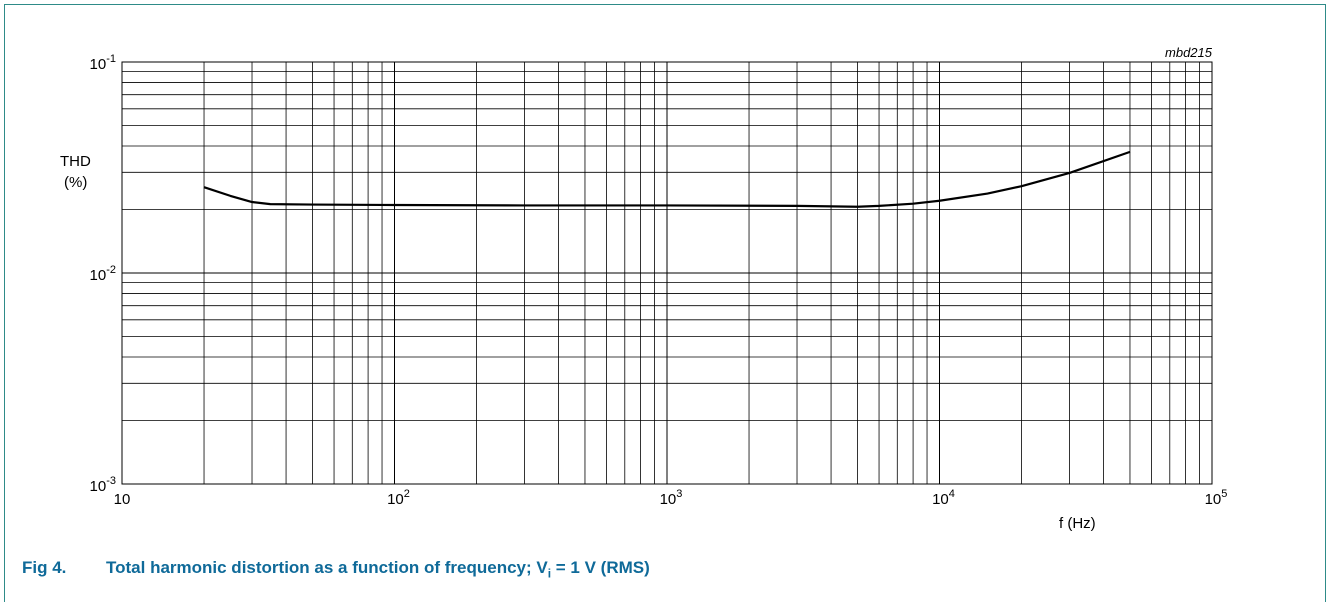 The width and height of the screenshot is (1330, 606). I want to click on y-tick-labels: 10⁻¹ 10⁻² 10⁻³, so click(103, 274).